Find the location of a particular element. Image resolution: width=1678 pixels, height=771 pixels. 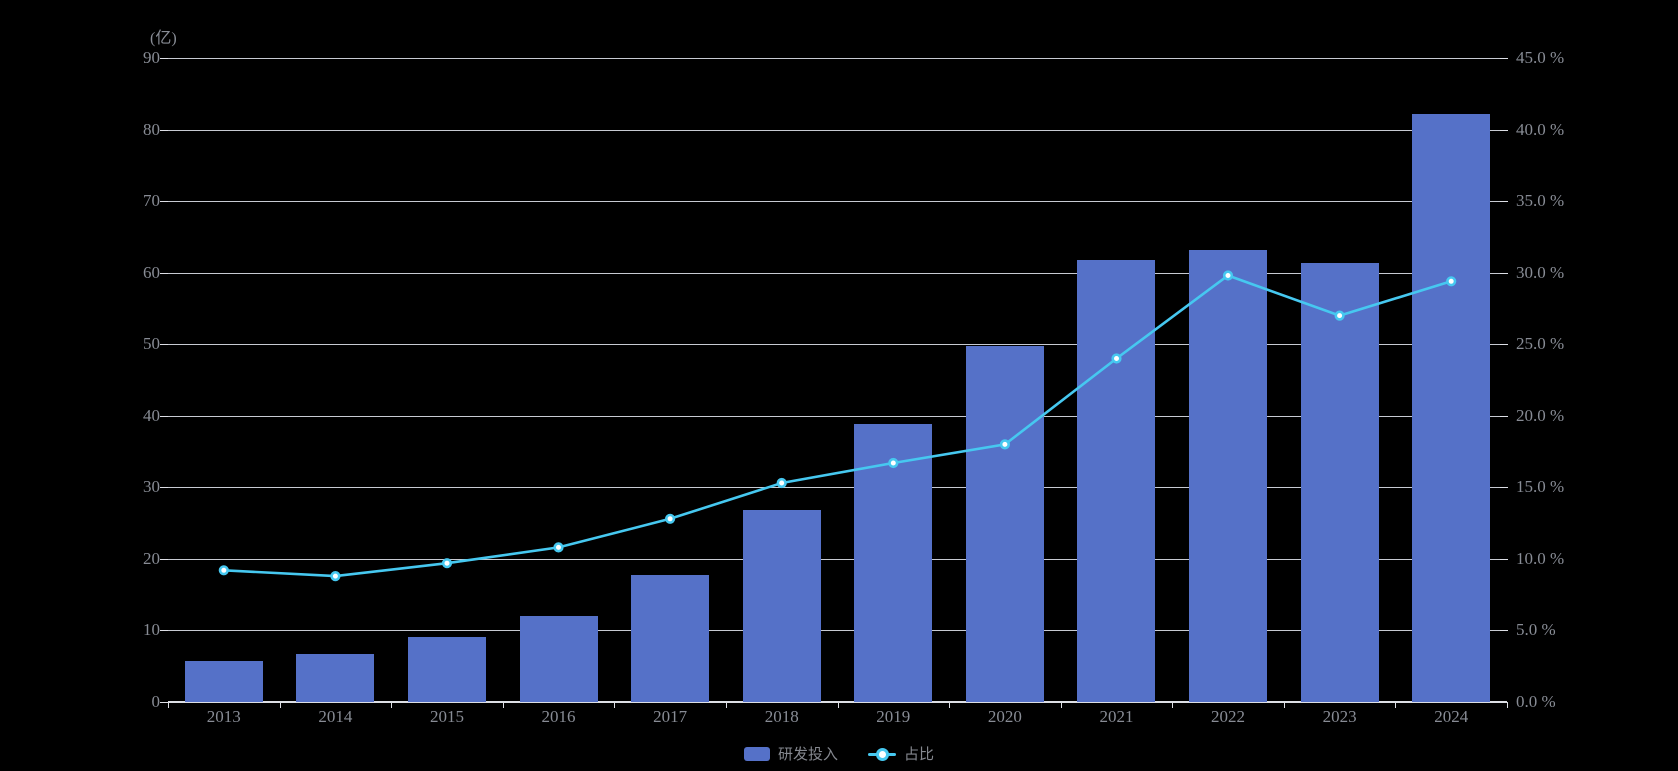

bar-2018 is located at coordinates (781, 606).